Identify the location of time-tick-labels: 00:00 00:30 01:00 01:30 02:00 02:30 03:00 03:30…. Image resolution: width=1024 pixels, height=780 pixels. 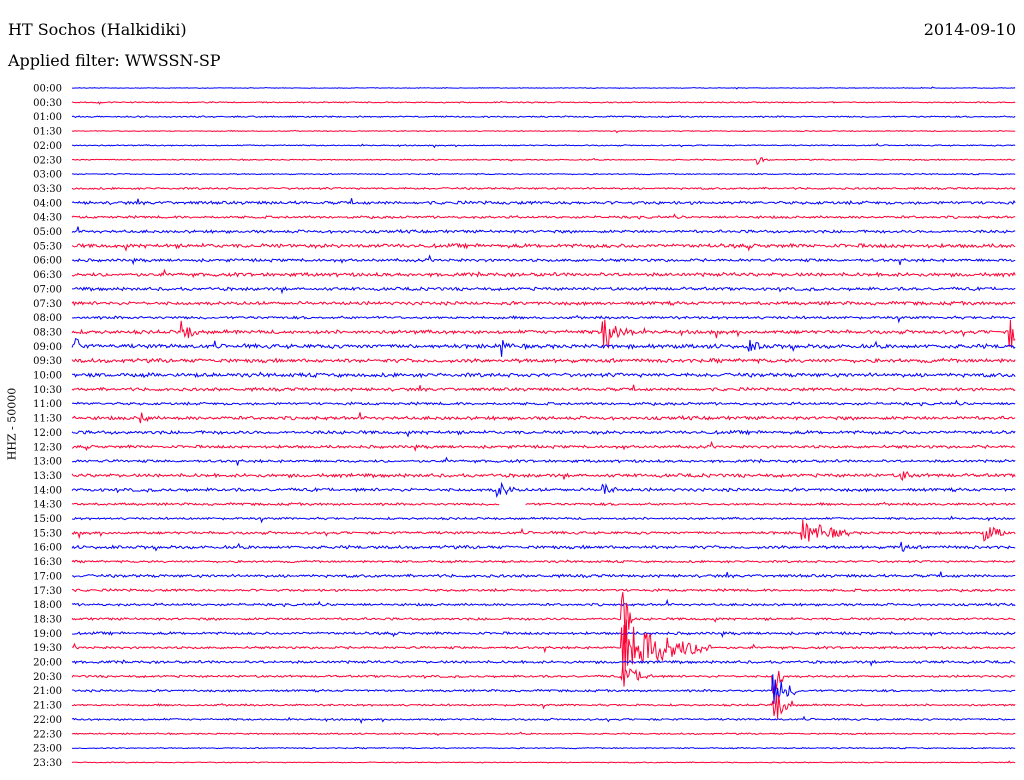
(47, 426).